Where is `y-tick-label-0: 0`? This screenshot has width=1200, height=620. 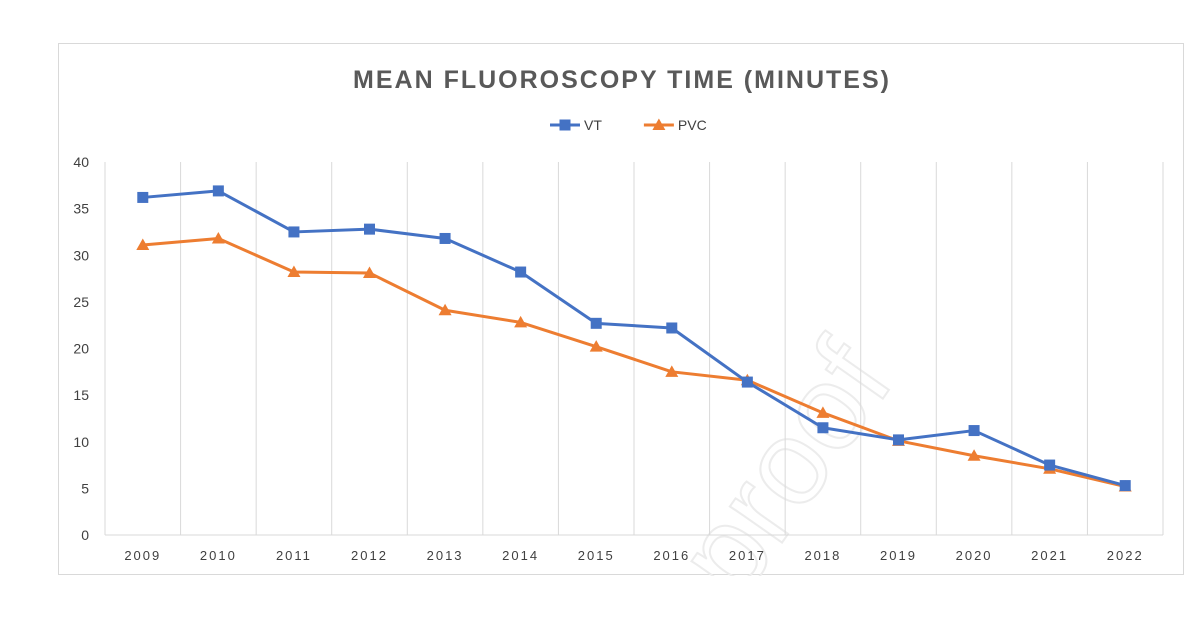
y-tick-label-0: 0 is located at coordinates (85, 535).